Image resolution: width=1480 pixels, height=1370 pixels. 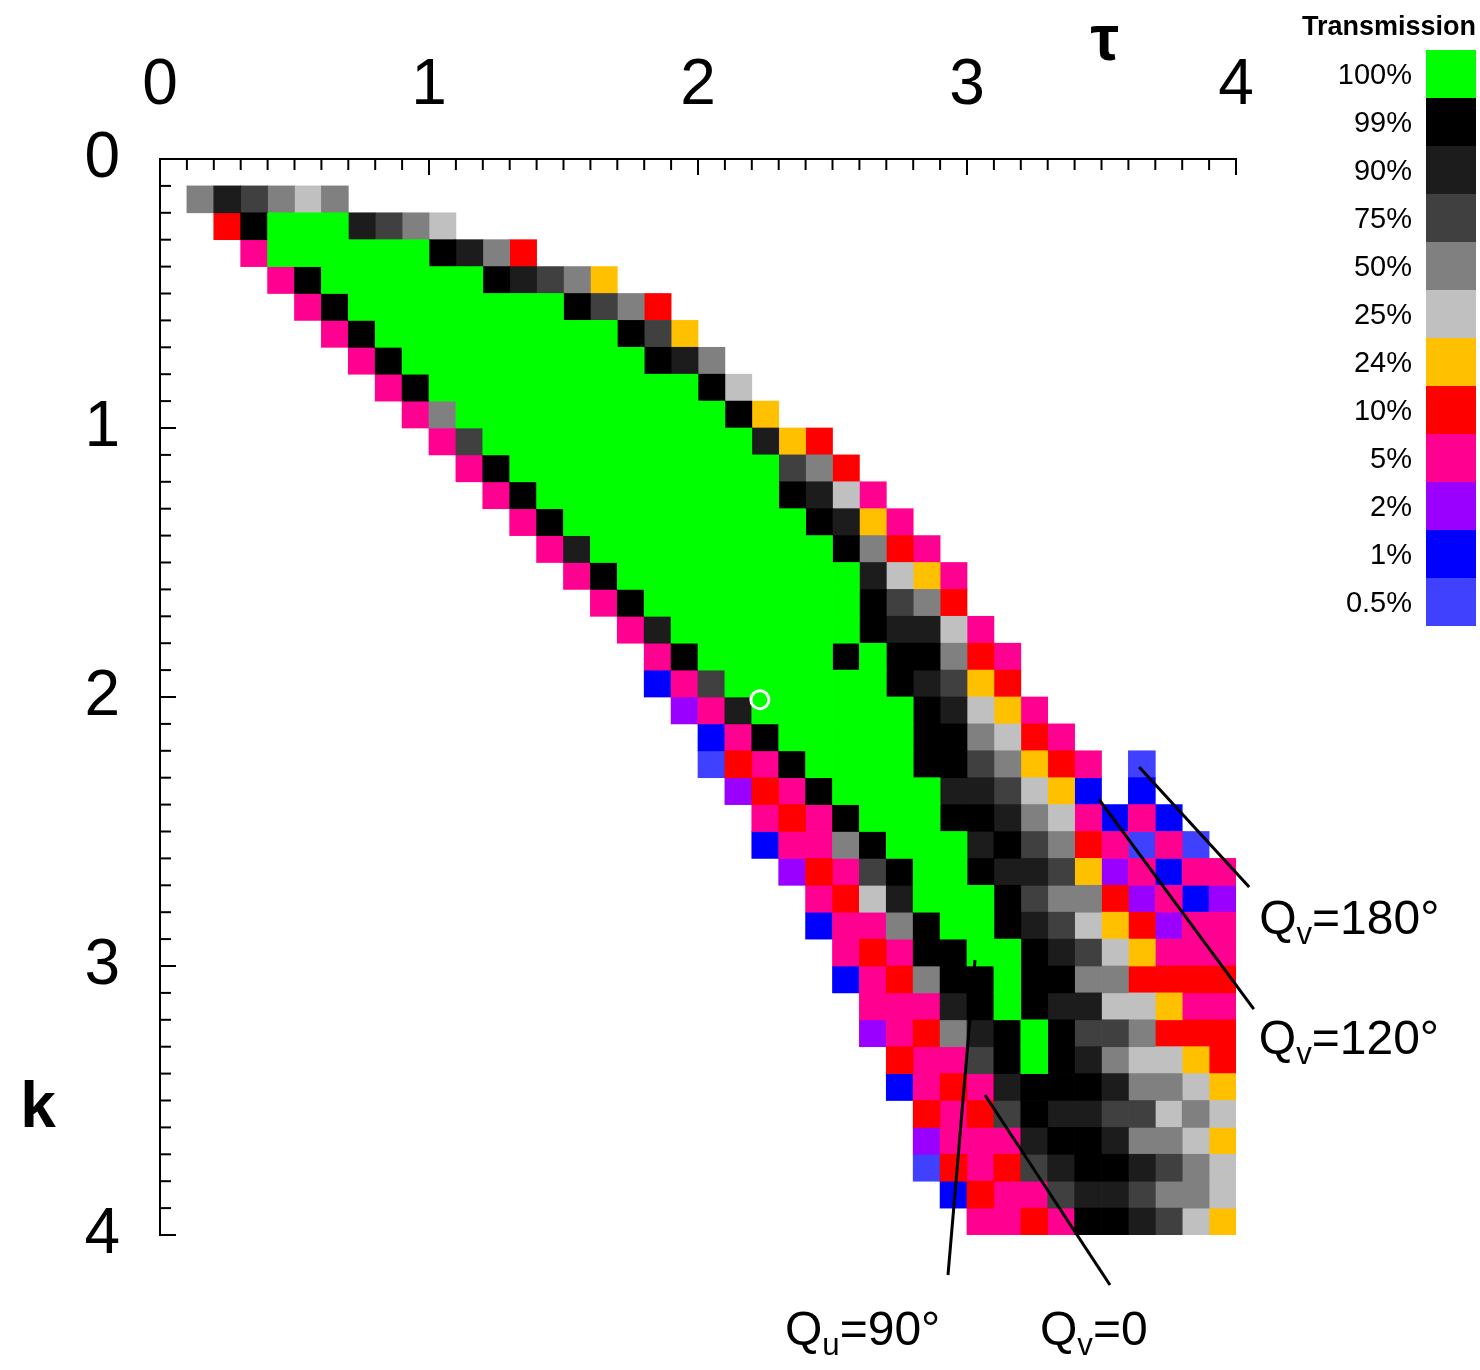 What do you see at coordinates (102, 154) in the screenshot?
I see `y-tick-label: 0` at bounding box center [102, 154].